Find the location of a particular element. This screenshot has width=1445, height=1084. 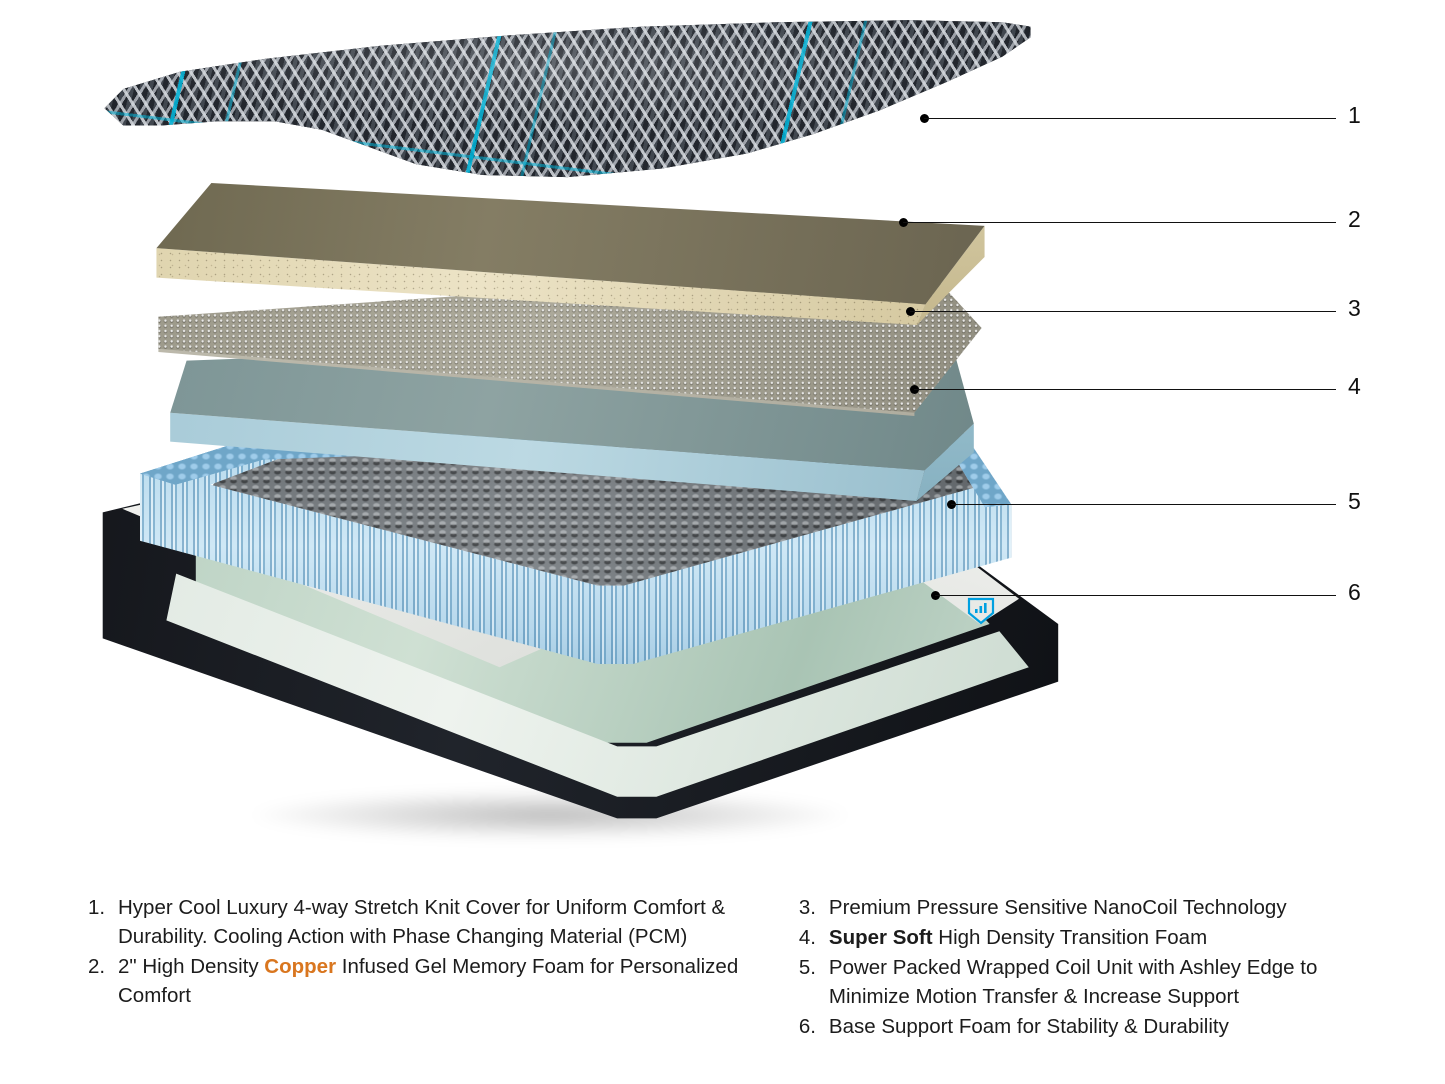

legend-copper-highlight: Copper is located at coordinates (300, 966).